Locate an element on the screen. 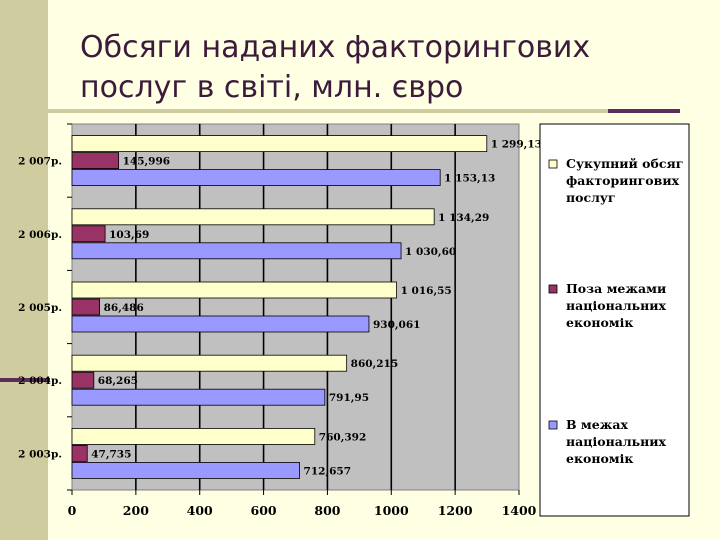 This screenshot has height=540, width=720. data-label: 145,996 is located at coordinates (147, 162).